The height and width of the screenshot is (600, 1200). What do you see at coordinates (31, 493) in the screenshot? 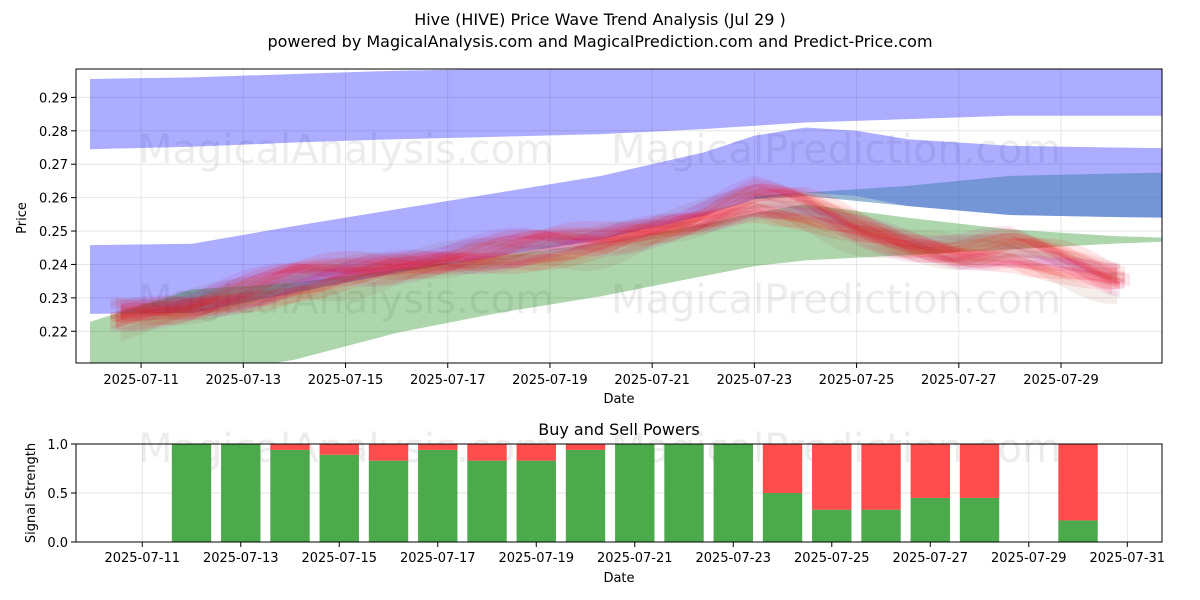
I see `signal-y-axis-label: Signal Strength` at bounding box center [31, 493].